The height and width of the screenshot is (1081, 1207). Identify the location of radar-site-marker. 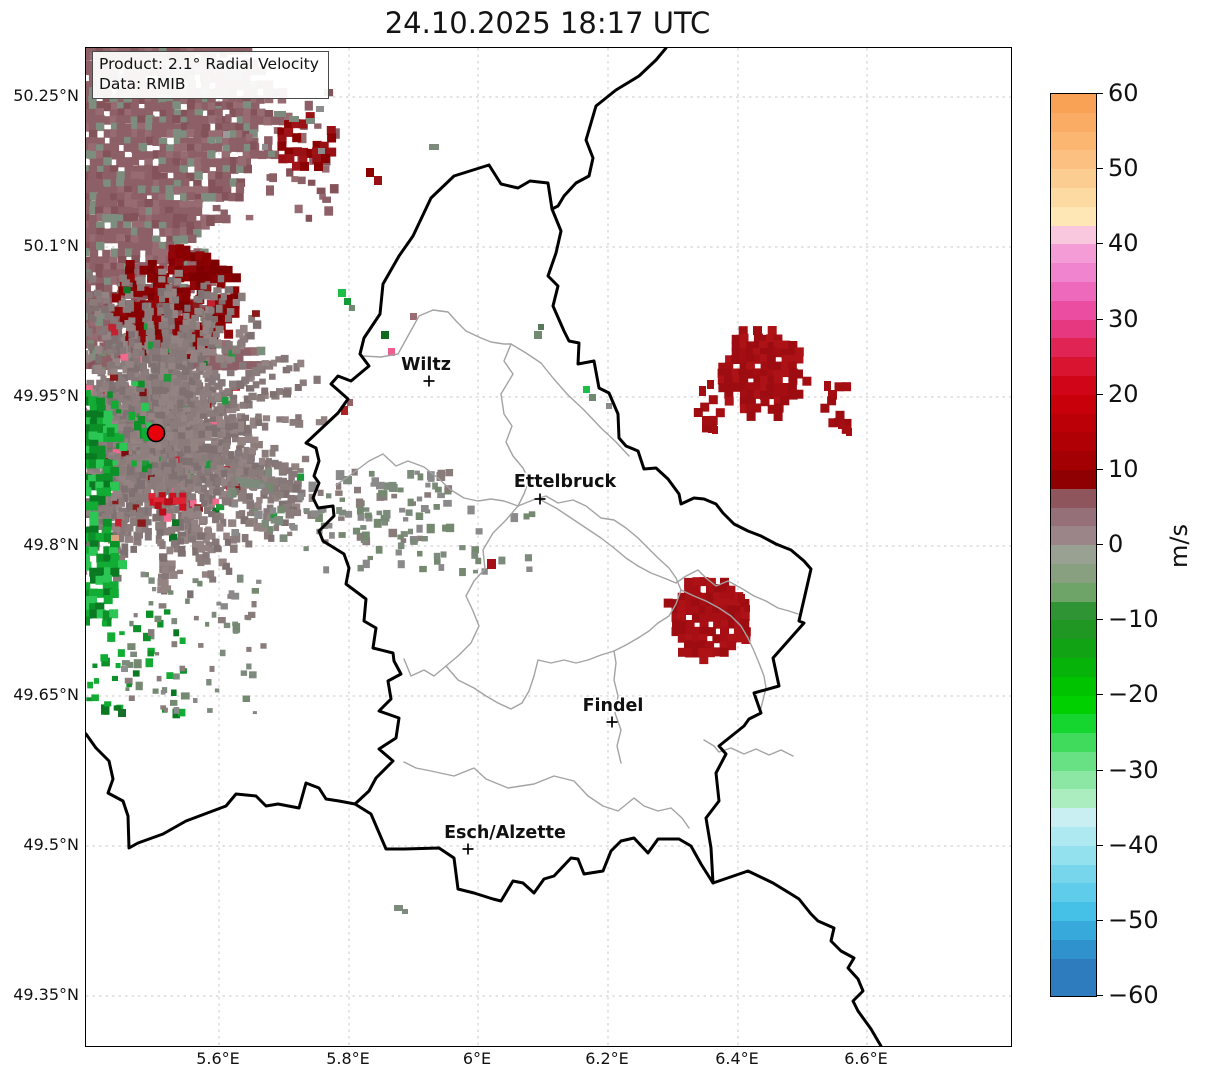
(156, 433).